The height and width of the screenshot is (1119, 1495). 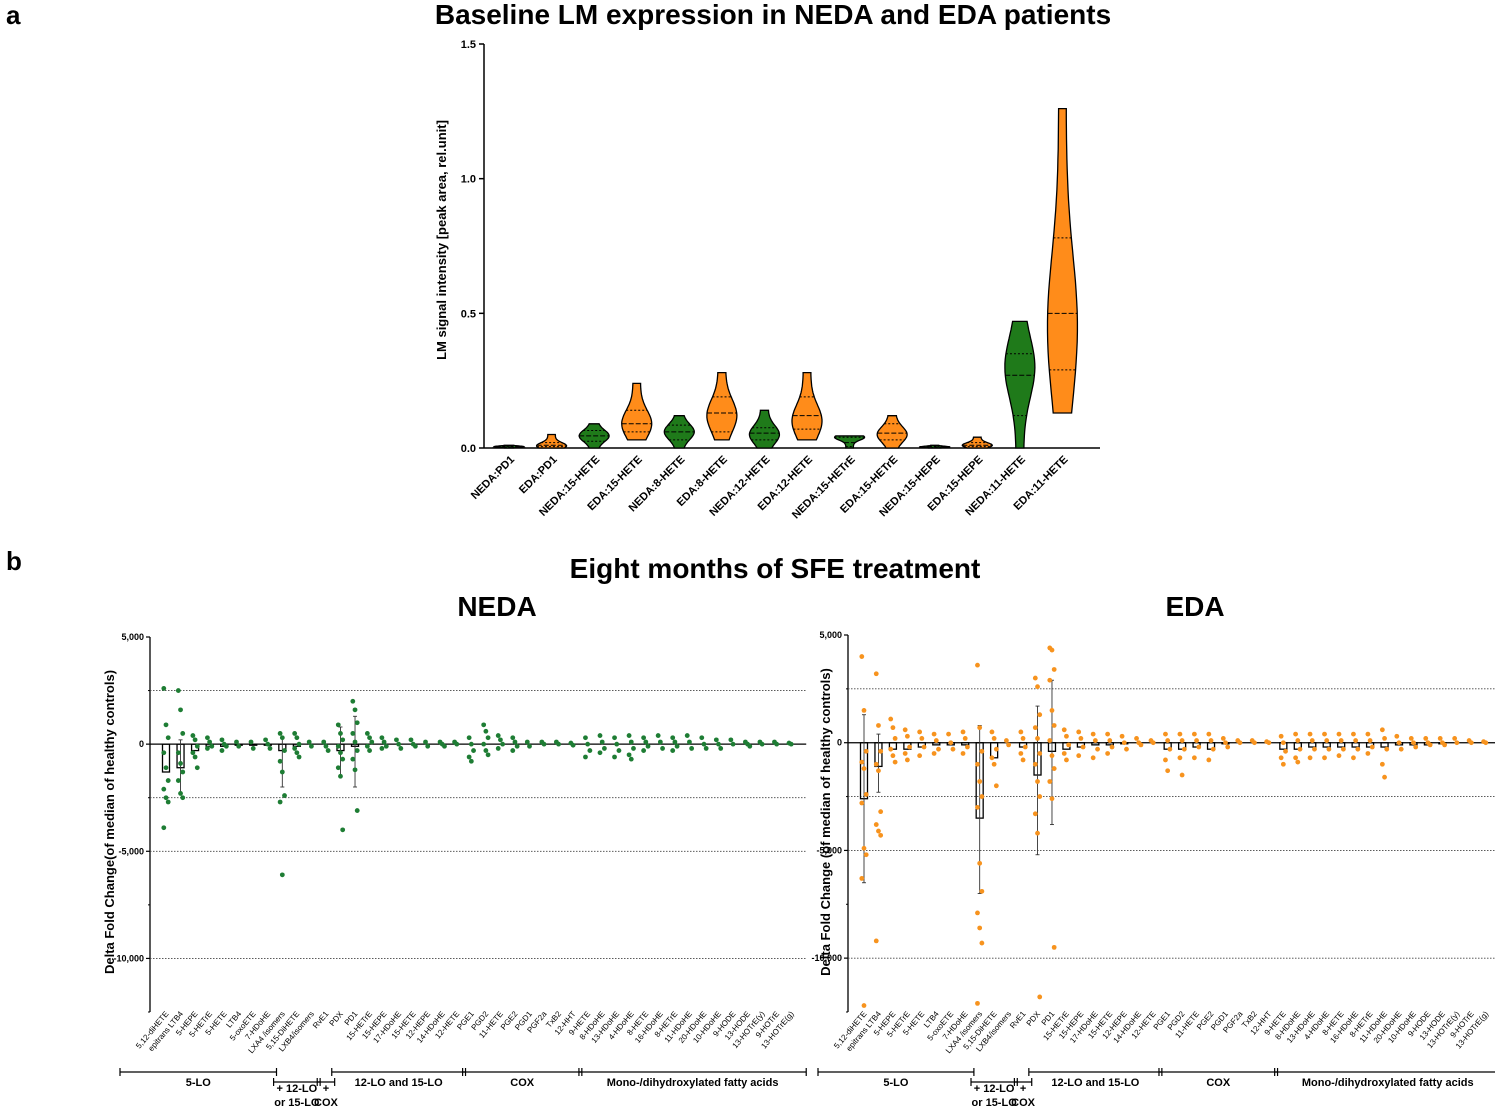 I want to click on ytick-label: 5,000, so click(x=830, y=635).